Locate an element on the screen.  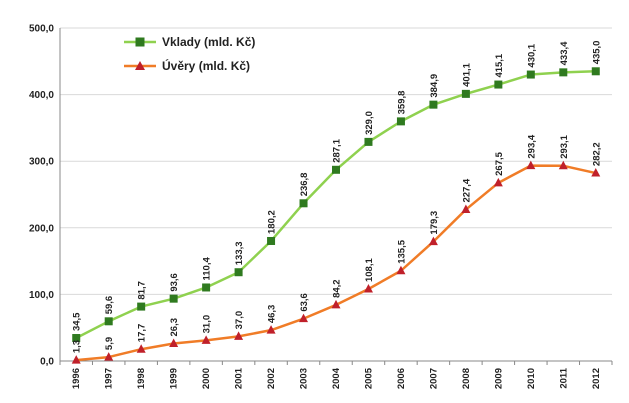
y-tick-label: 500,0 is located at coordinates (41, 29).